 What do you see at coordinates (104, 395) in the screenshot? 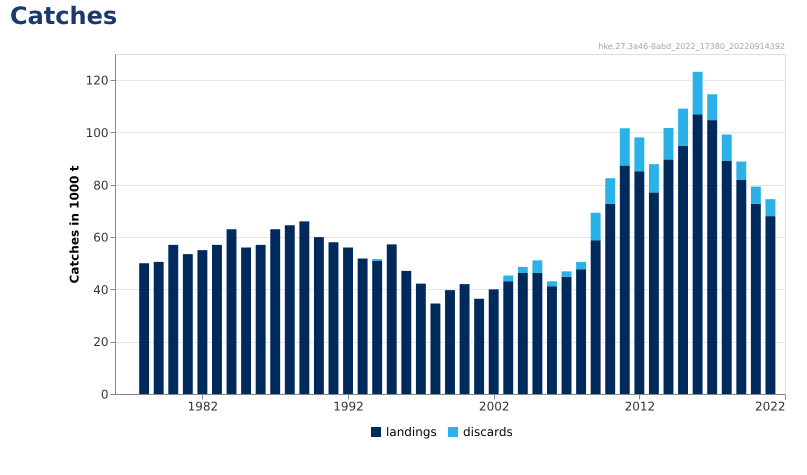
I see `y-tick-label: 0` at bounding box center [104, 395].